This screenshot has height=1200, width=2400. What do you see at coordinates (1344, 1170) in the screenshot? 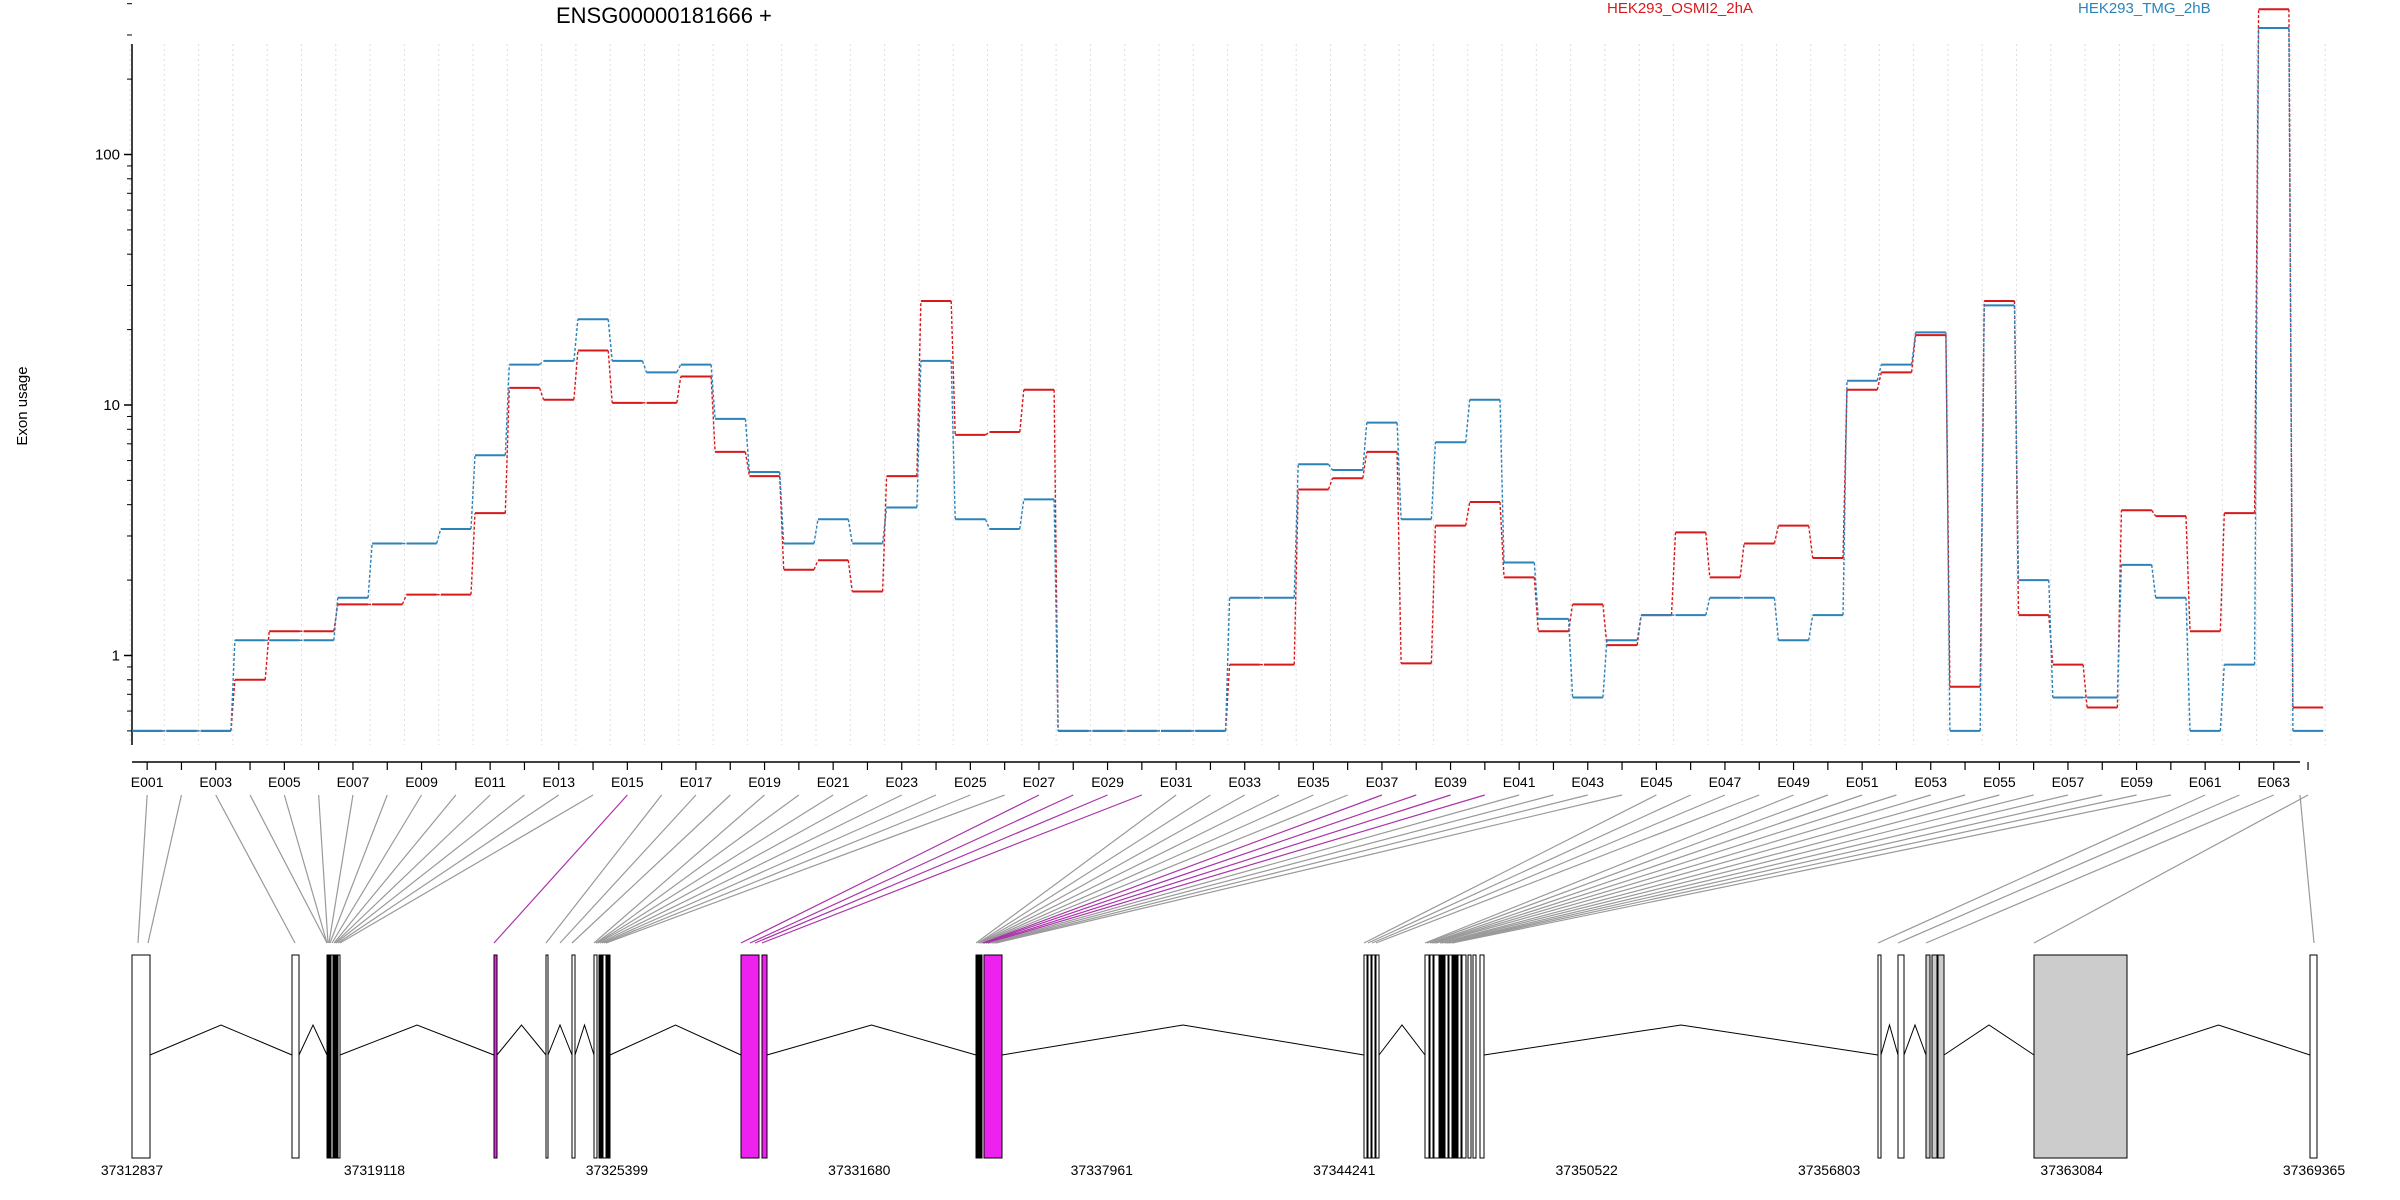
I see `genomic-coordinate-label: 37344241` at bounding box center [1344, 1170].